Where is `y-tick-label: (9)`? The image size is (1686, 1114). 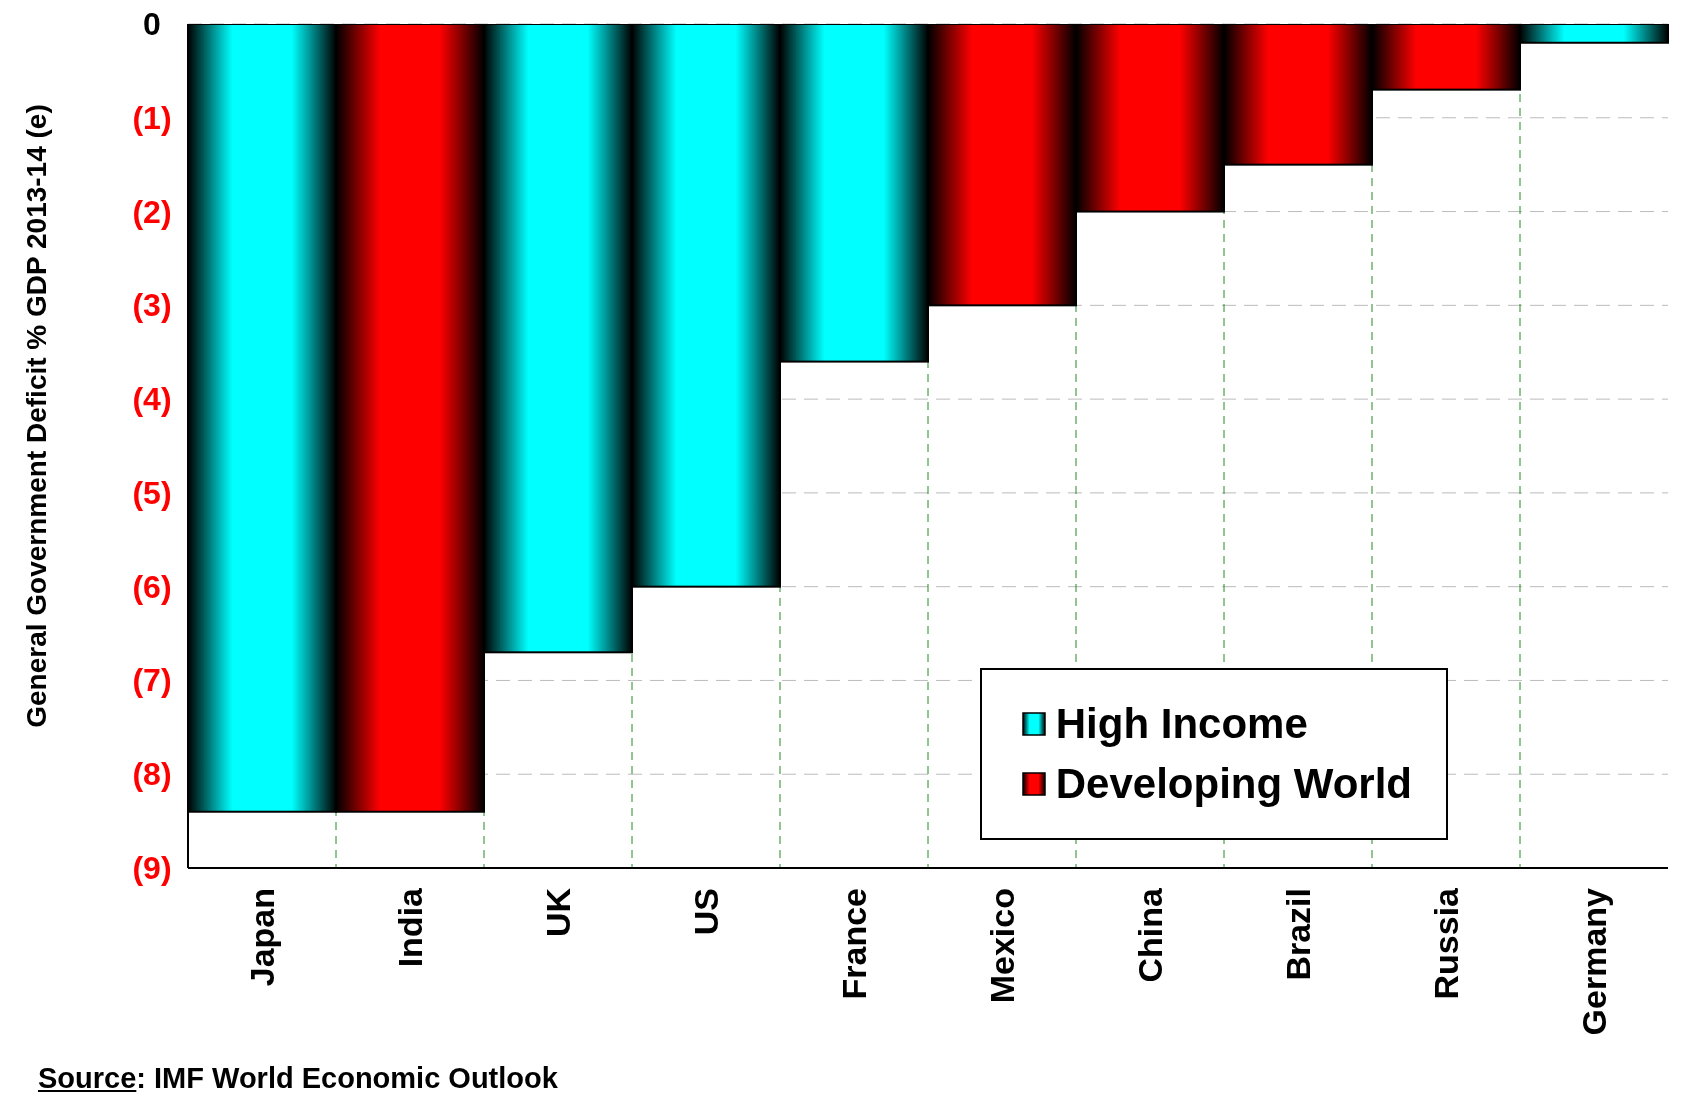
y-tick-label: (9) is located at coordinates (152, 868).